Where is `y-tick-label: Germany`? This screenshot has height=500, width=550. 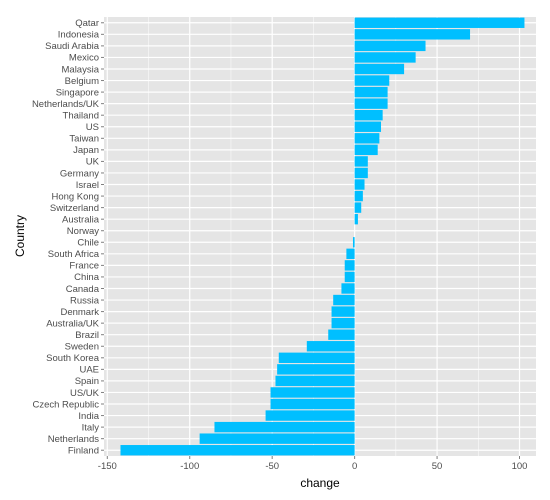
y-tick-label: Germany is located at coordinates (79, 173).